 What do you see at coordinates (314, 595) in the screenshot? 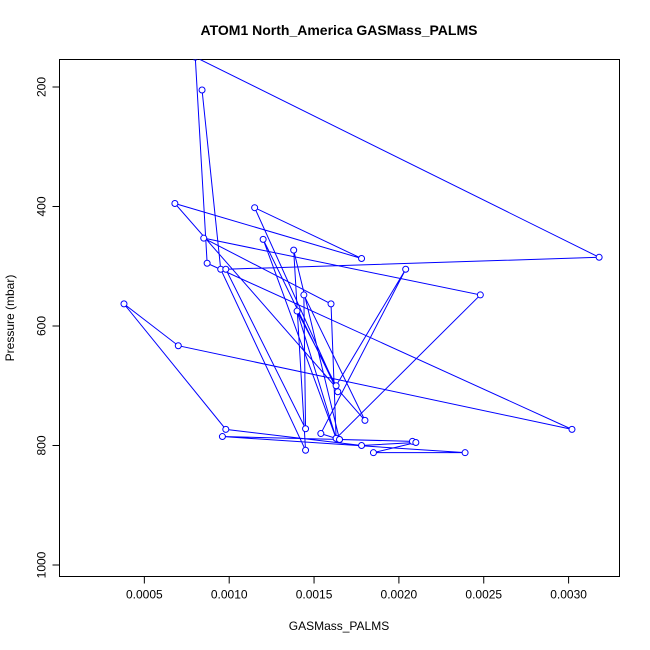
I see `x-tick-label: 0.0015` at bounding box center [314, 595].